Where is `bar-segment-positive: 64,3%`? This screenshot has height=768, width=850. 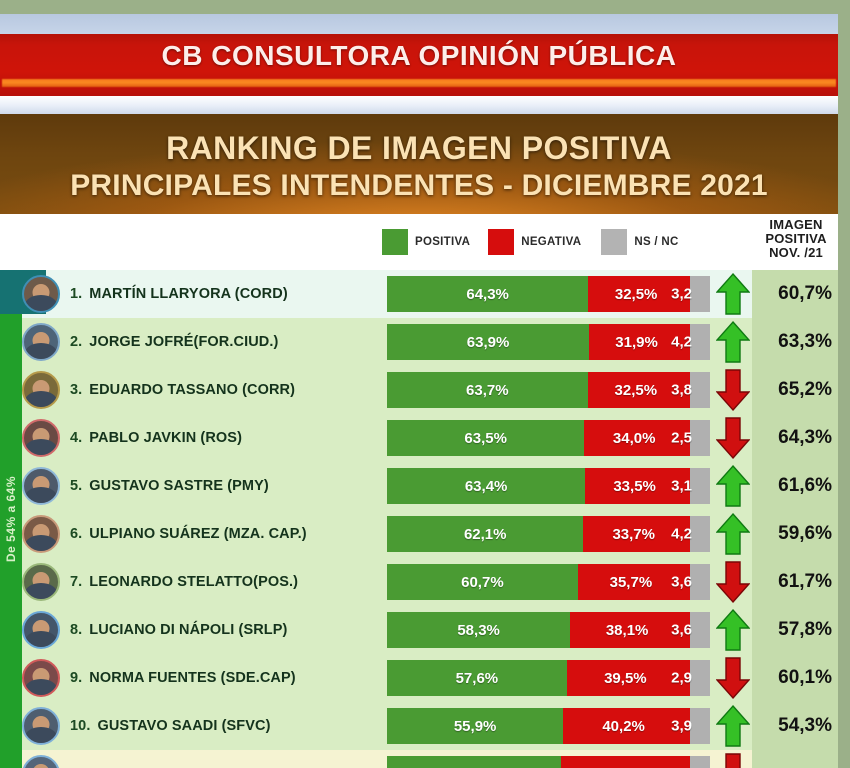 bar-segment-positive: 64,3% is located at coordinates (488, 294).